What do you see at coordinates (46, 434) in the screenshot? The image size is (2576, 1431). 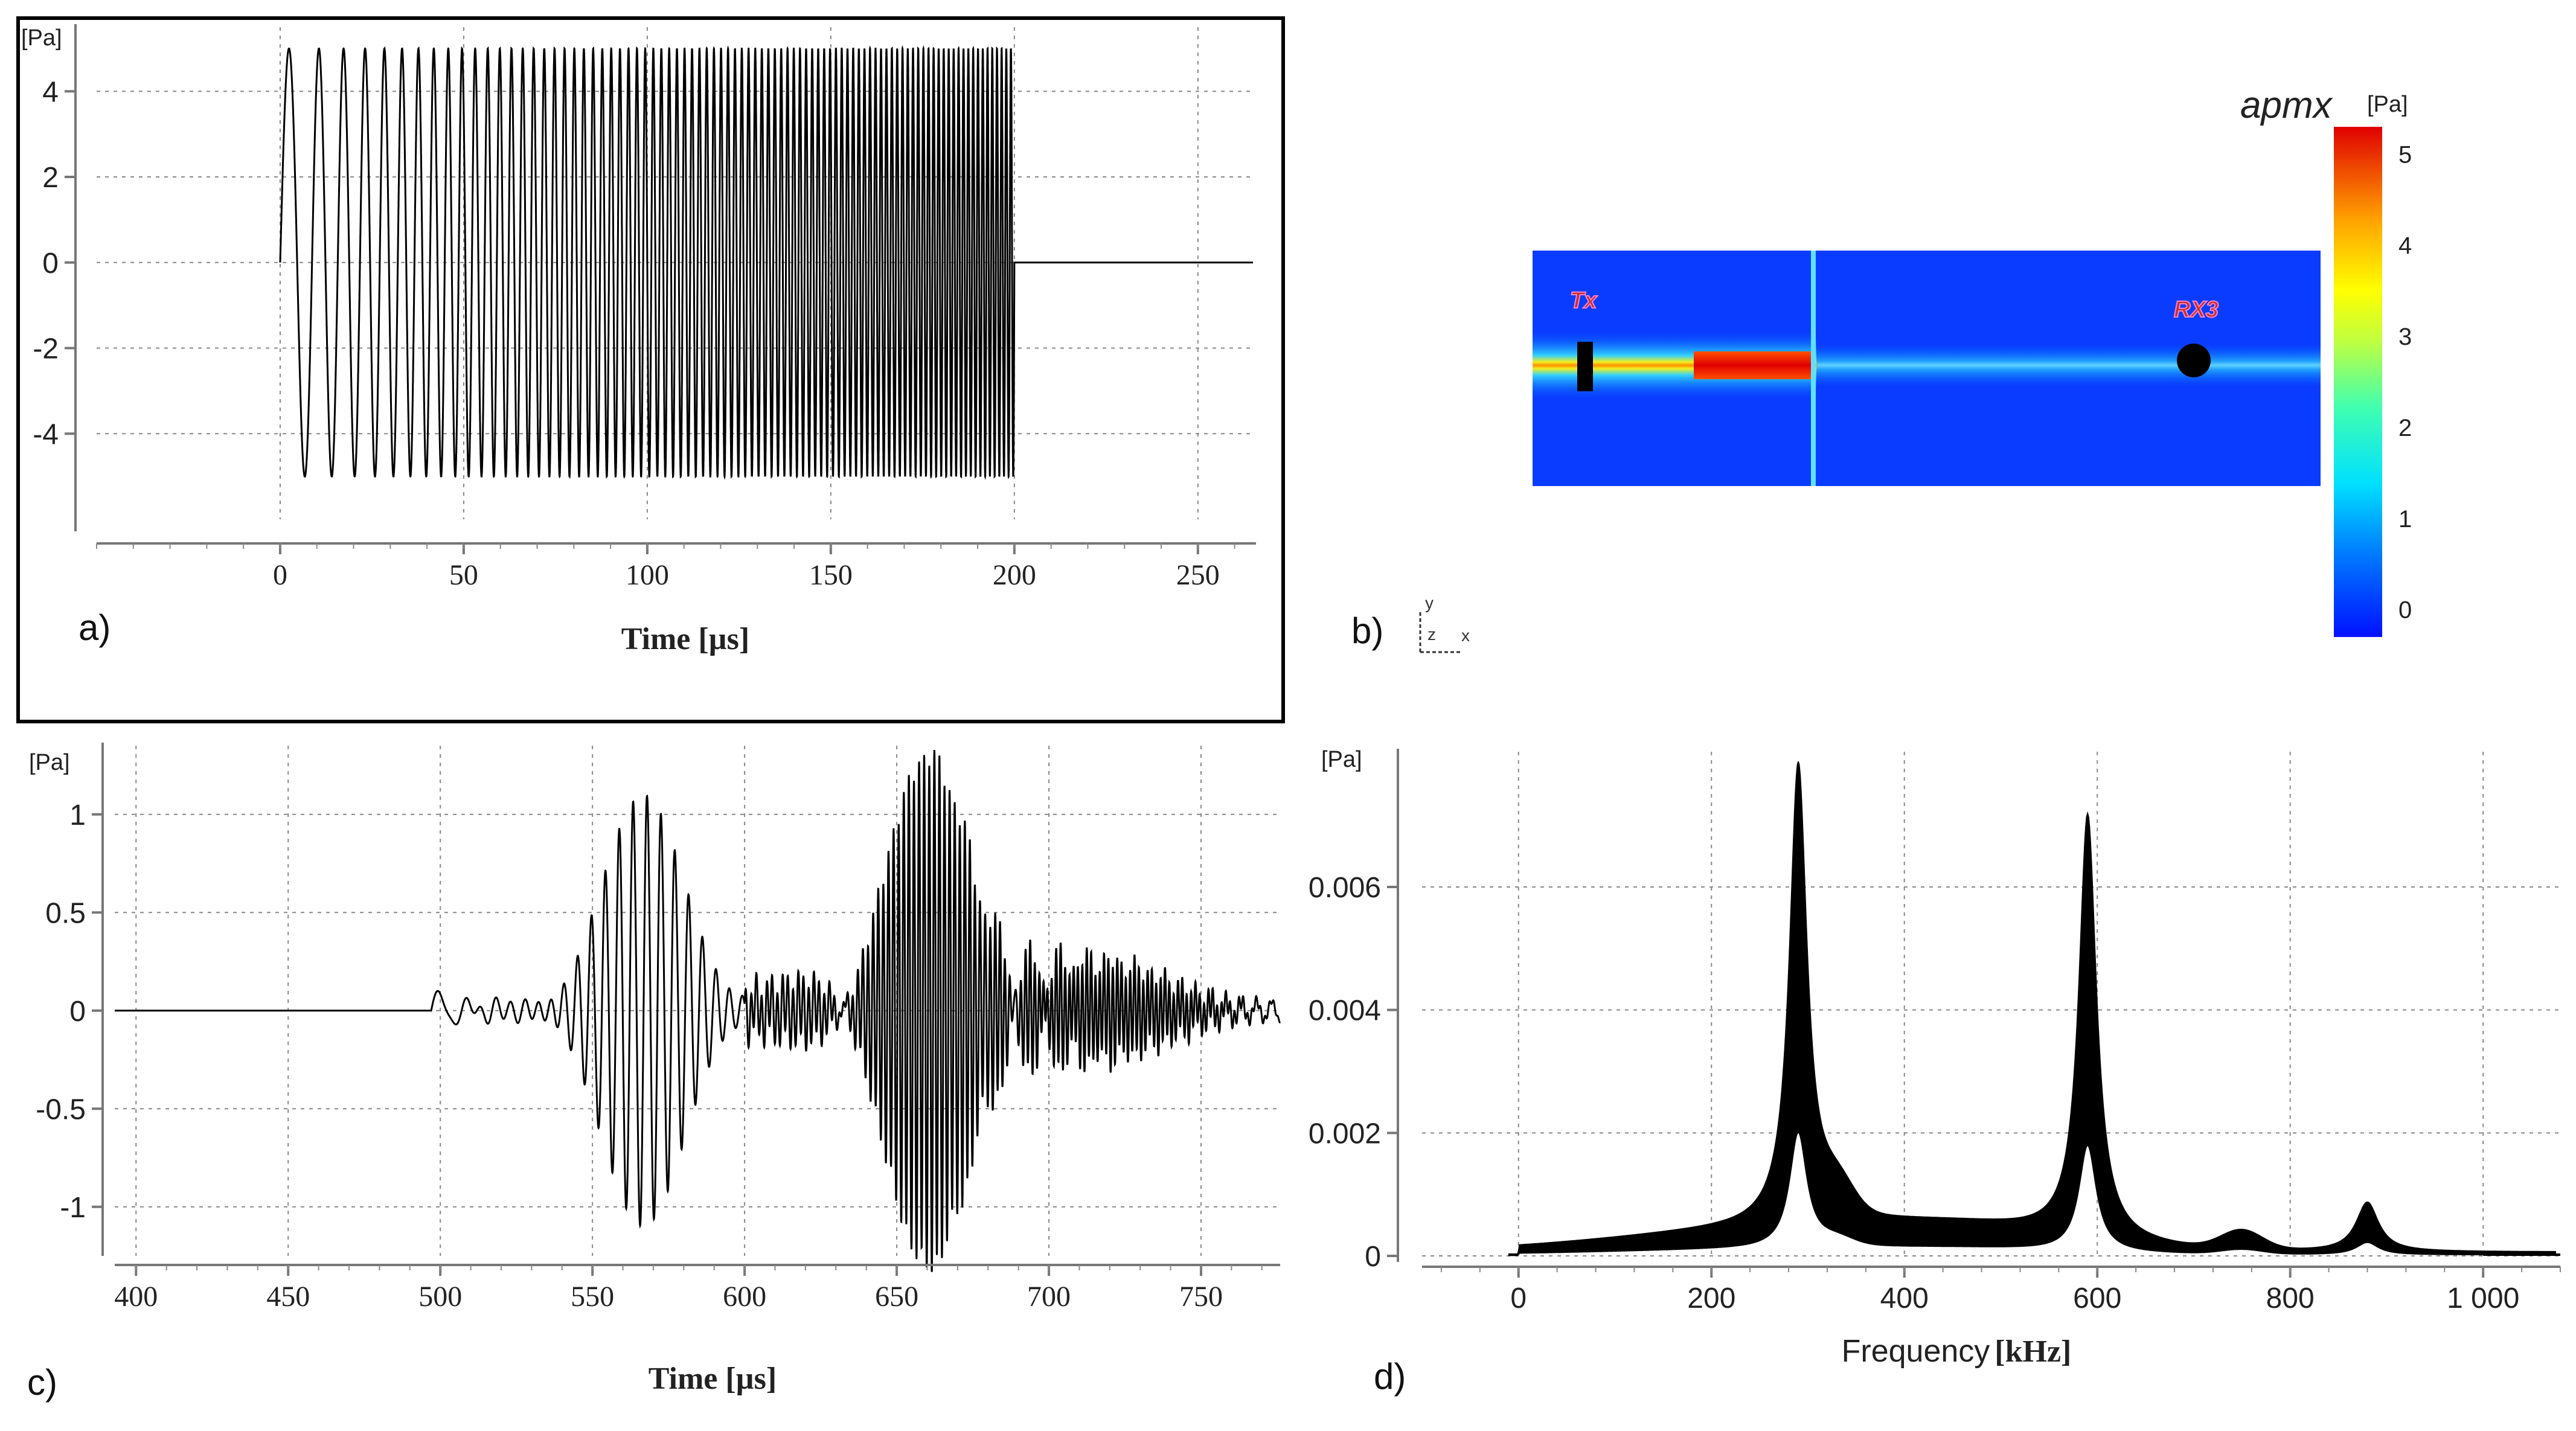 I see `y-tick-label: -4` at bounding box center [46, 434].